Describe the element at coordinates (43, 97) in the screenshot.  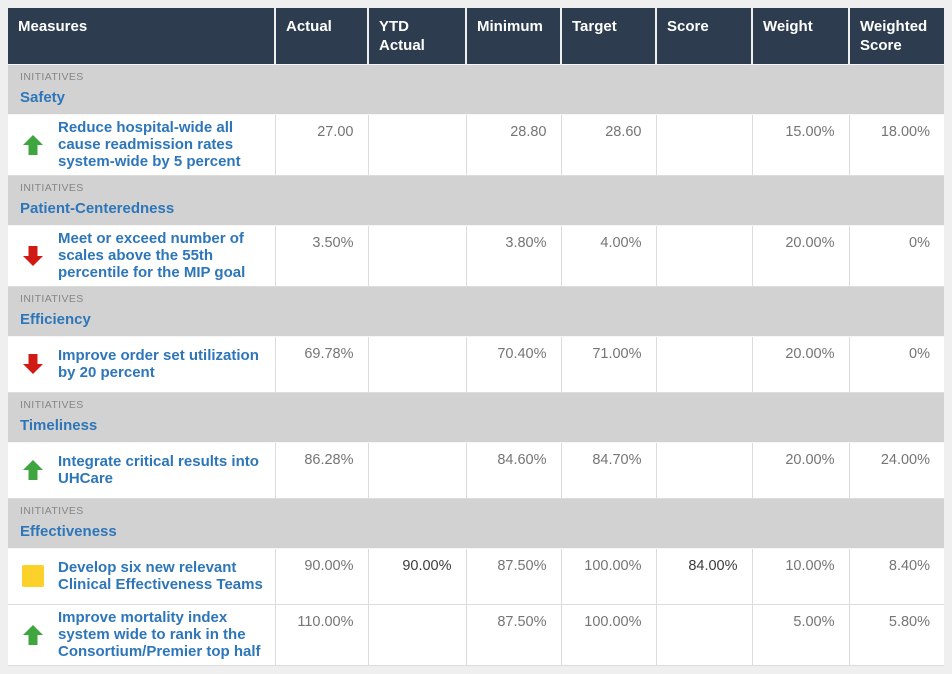
I see `group-name-safety: Safety` at that location.